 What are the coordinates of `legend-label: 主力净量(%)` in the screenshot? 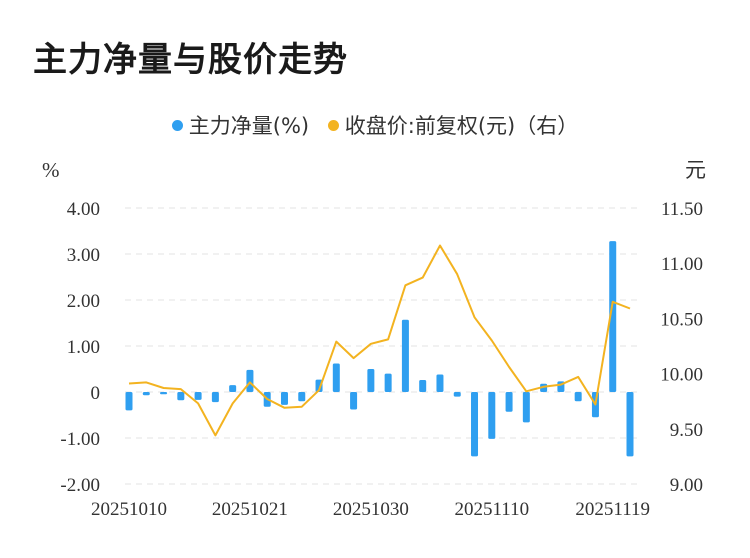 It's located at (249, 126).